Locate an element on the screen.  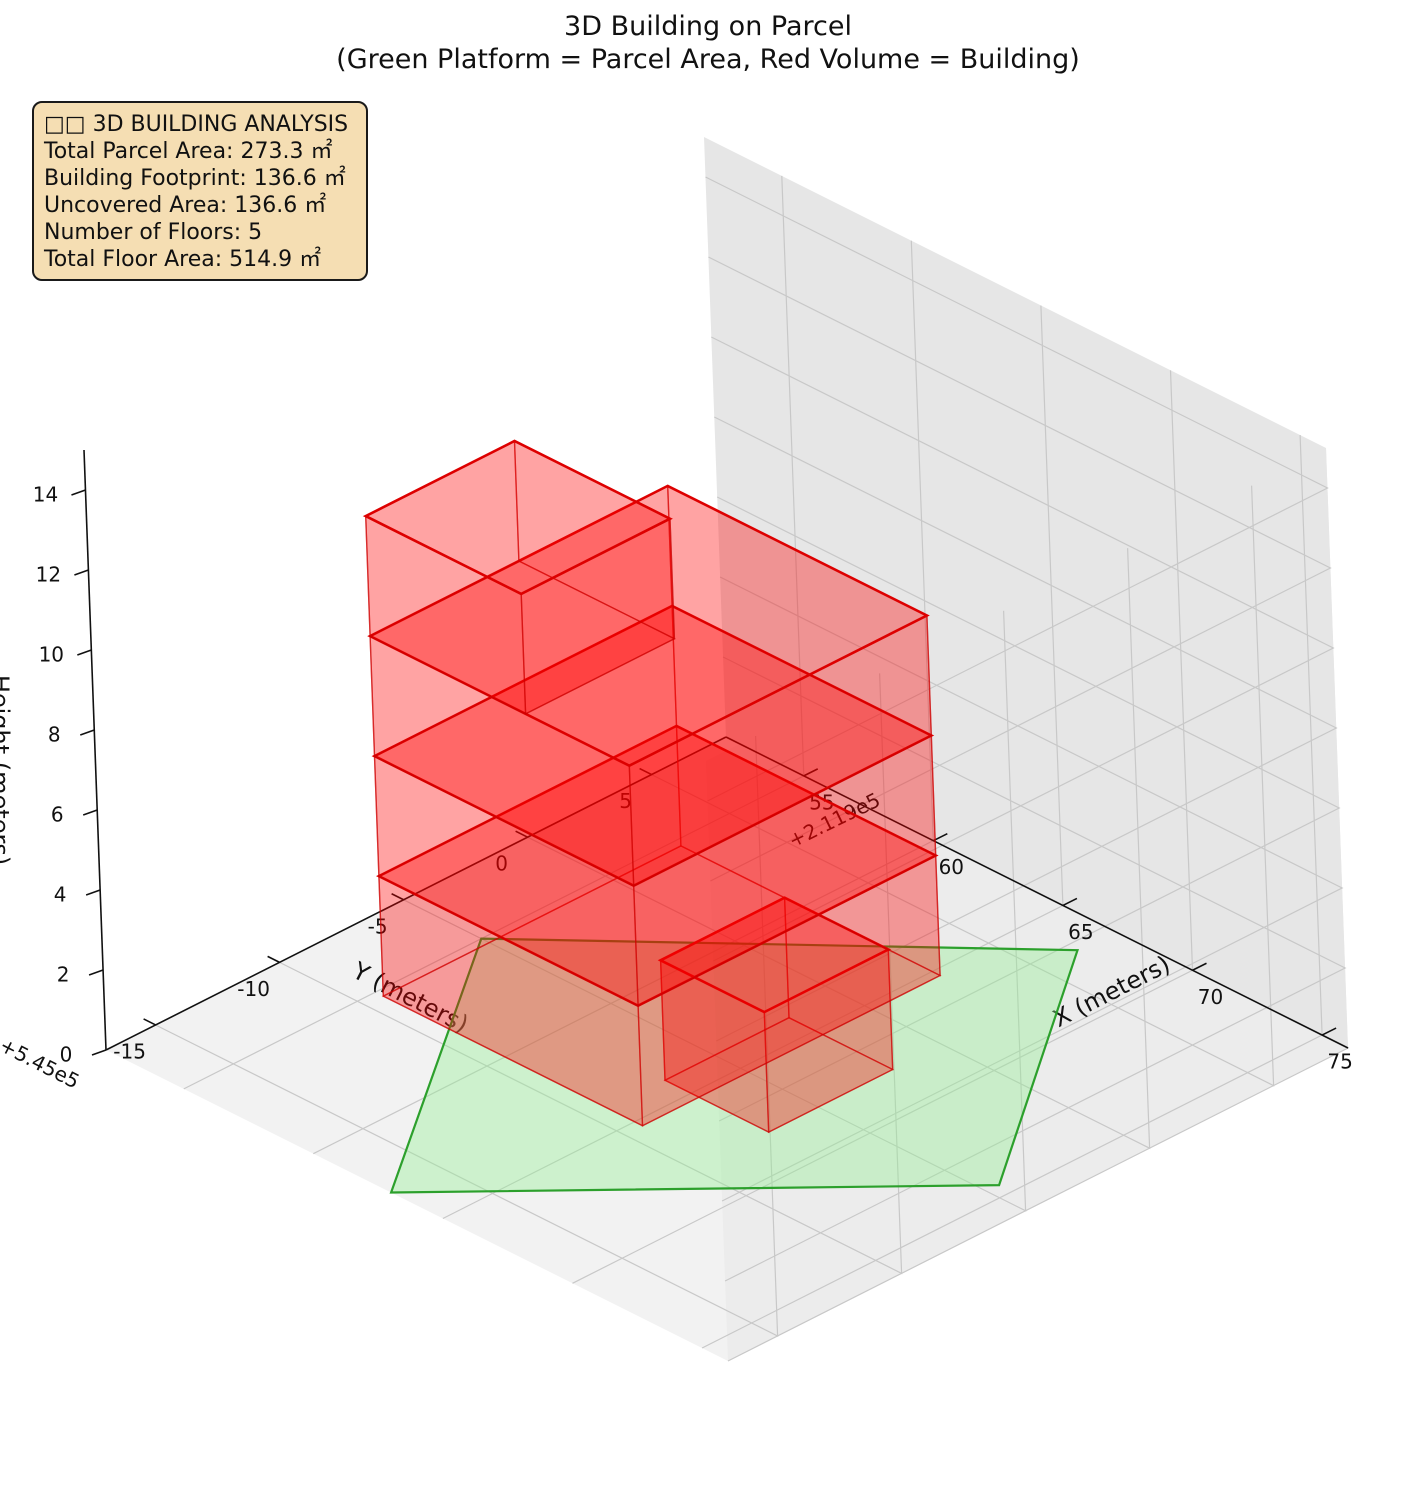
x-tick-label-1: 60 is located at coordinates (951, 867).